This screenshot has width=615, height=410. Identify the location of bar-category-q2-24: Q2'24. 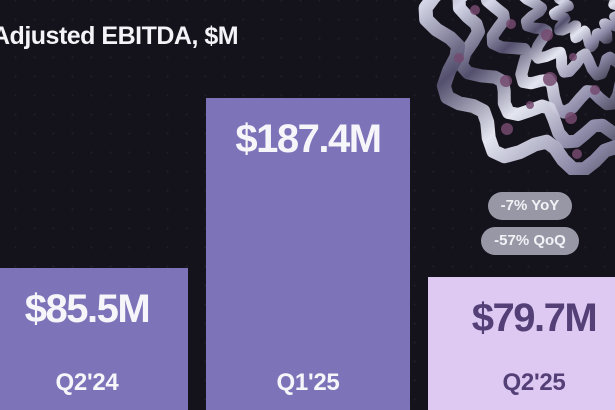
(87, 382).